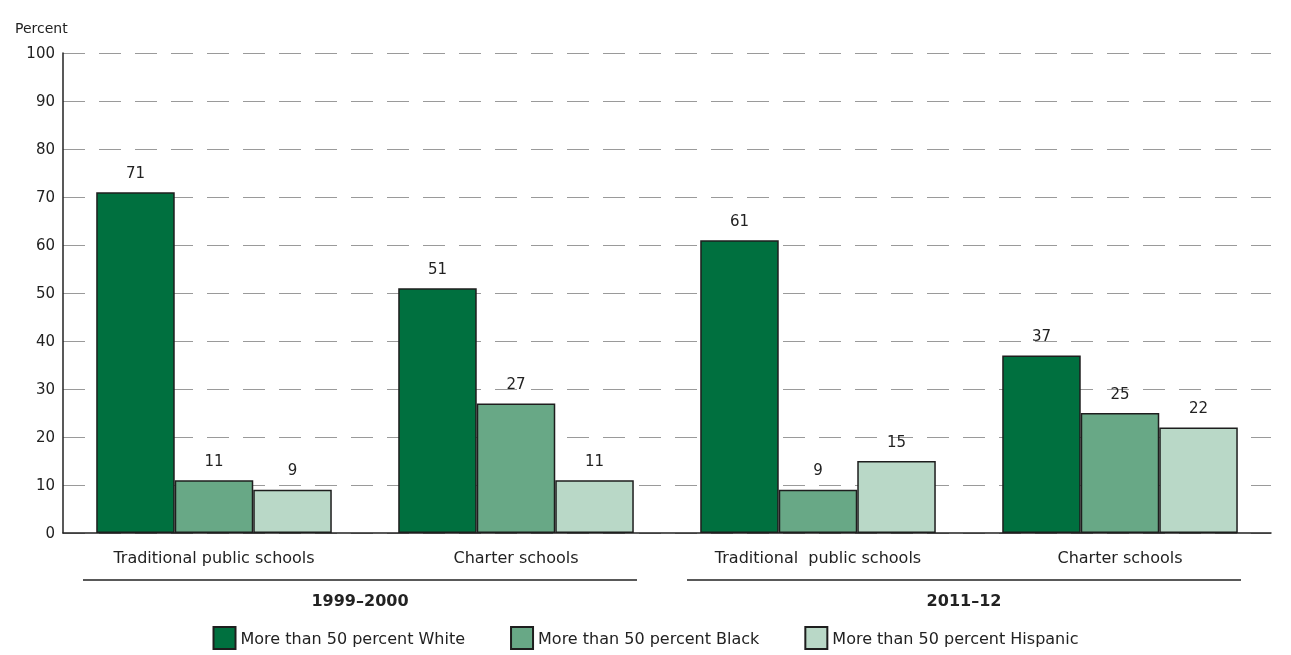 The image size is (1291, 655). I want to click on y-tick-label: 50, so click(45, 293).